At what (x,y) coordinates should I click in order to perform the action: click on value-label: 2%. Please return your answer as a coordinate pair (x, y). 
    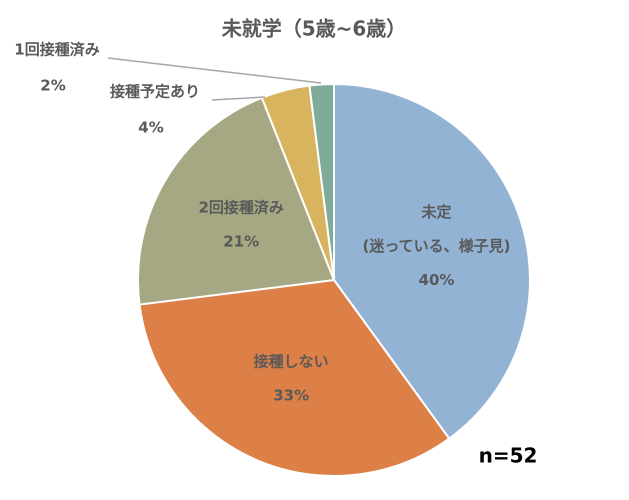
    Looking at the image, I should click on (52, 86).